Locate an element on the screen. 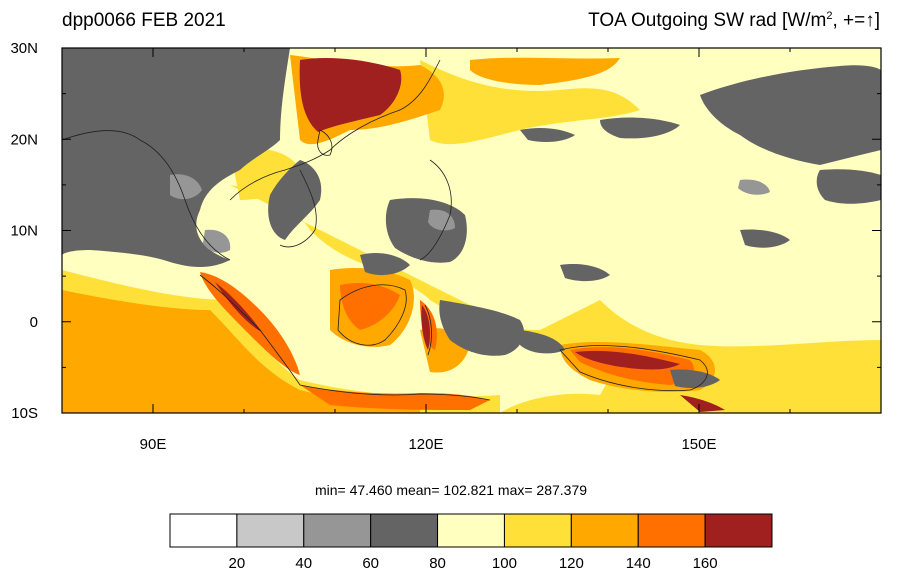 This screenshot has height=577, width=902. title-variable: TOA Outgoing SW rad [W/m is located at coordinates (707, 20).